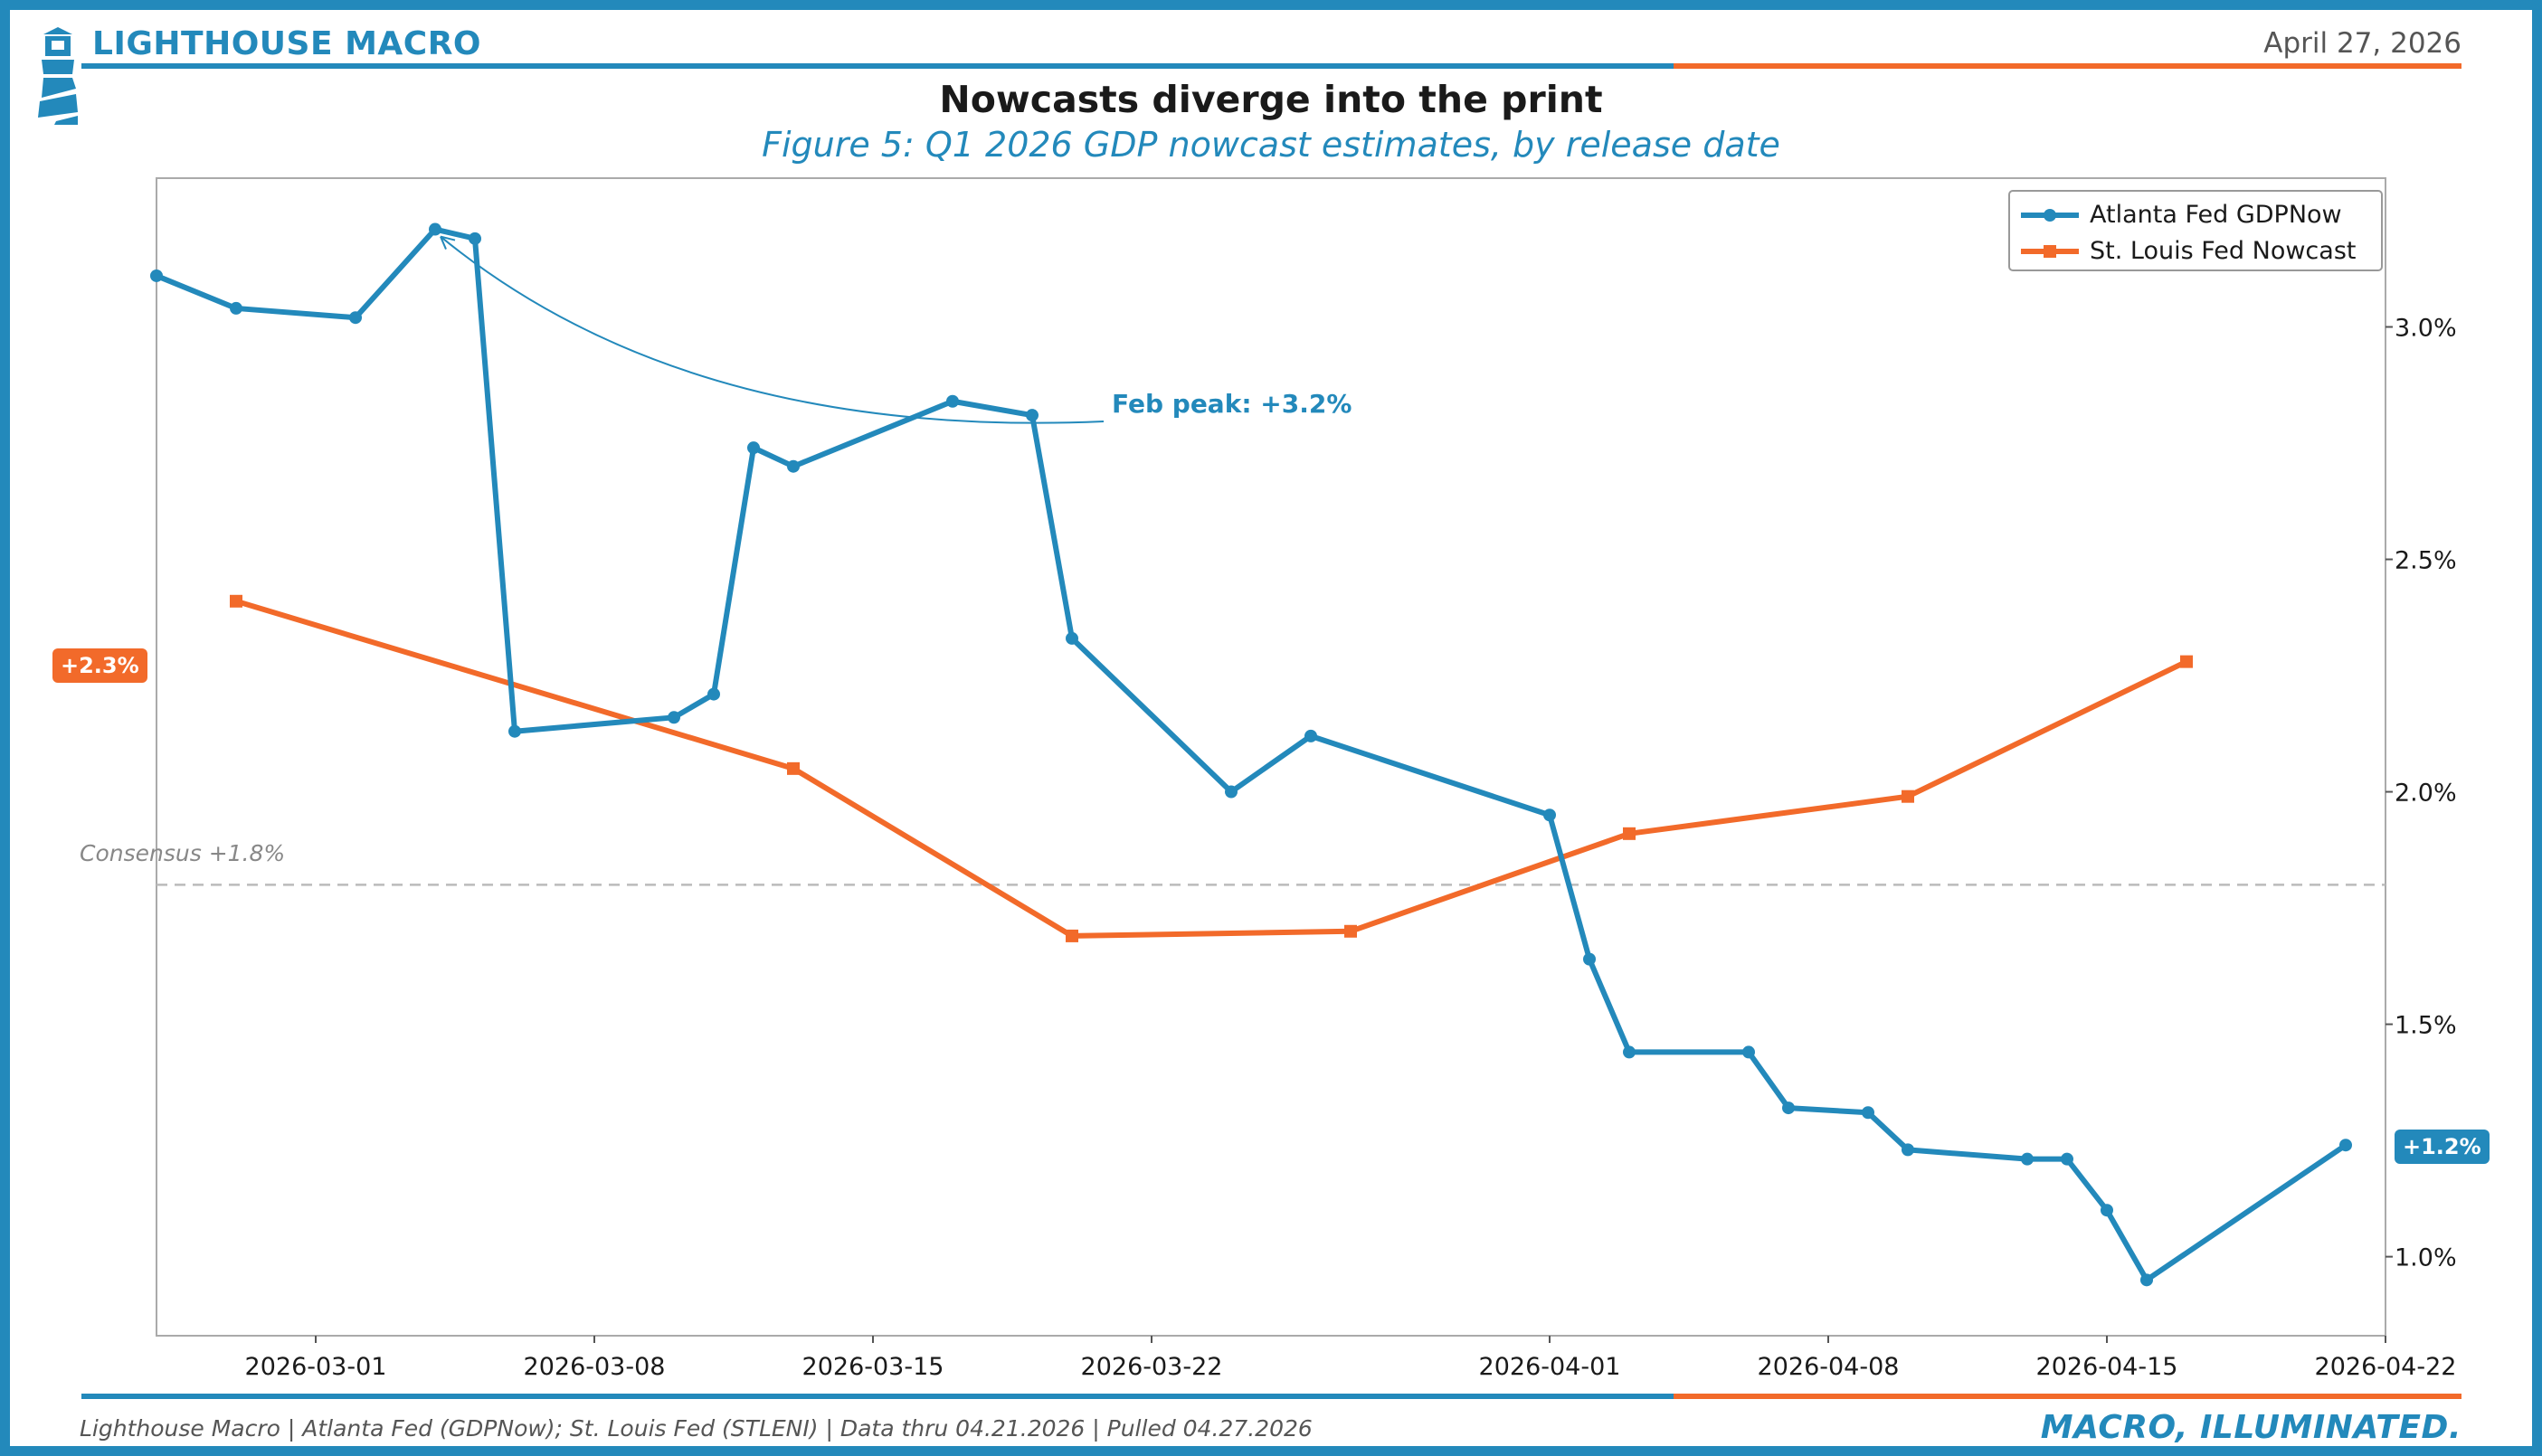 The height and width of the screenshot is (1456, 2542). I want to click on legend-swatch-stlouis, so click(2050, 251).